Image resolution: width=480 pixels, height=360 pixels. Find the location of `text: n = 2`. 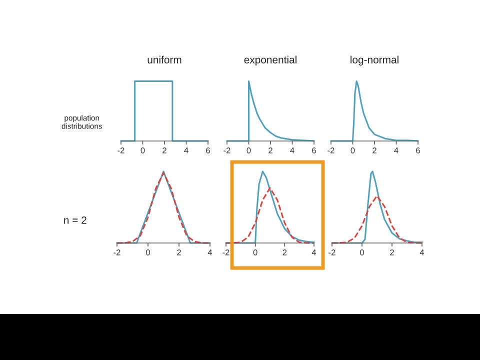

text: n = 2 is located at coordinates (75, 220).